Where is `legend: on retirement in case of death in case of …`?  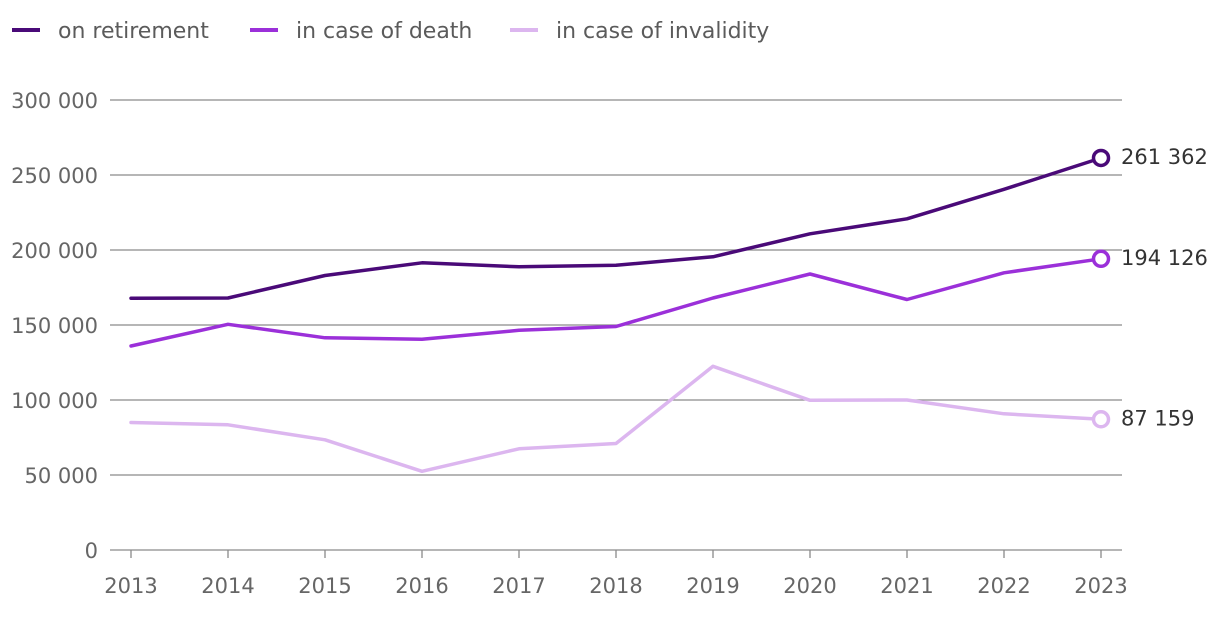
legend: on retirement in case of death in case of … is located at coordinates (390, 31).